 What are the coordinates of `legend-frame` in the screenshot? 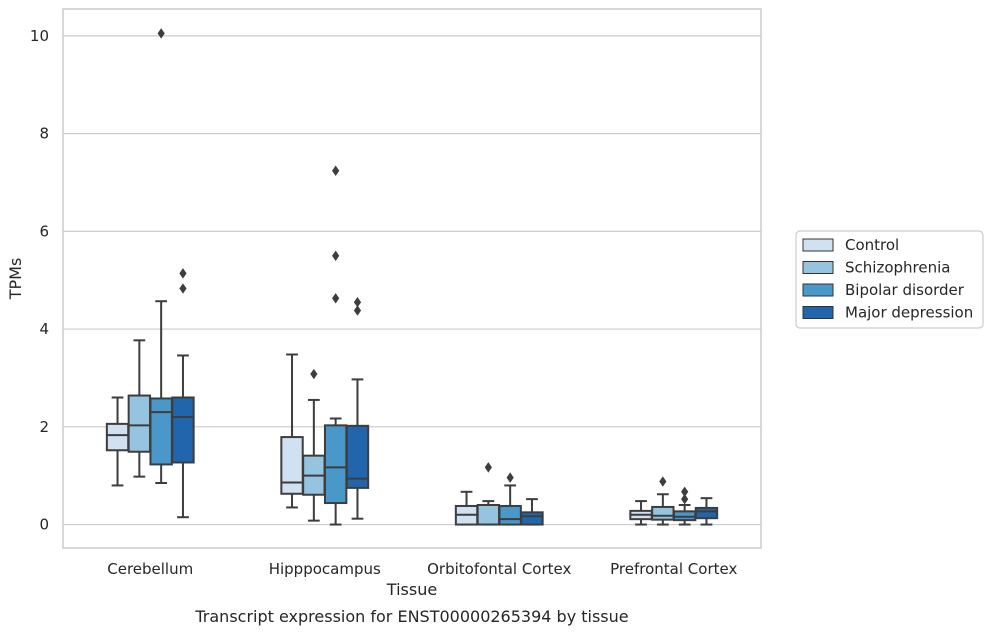 It's located at (889, 279).